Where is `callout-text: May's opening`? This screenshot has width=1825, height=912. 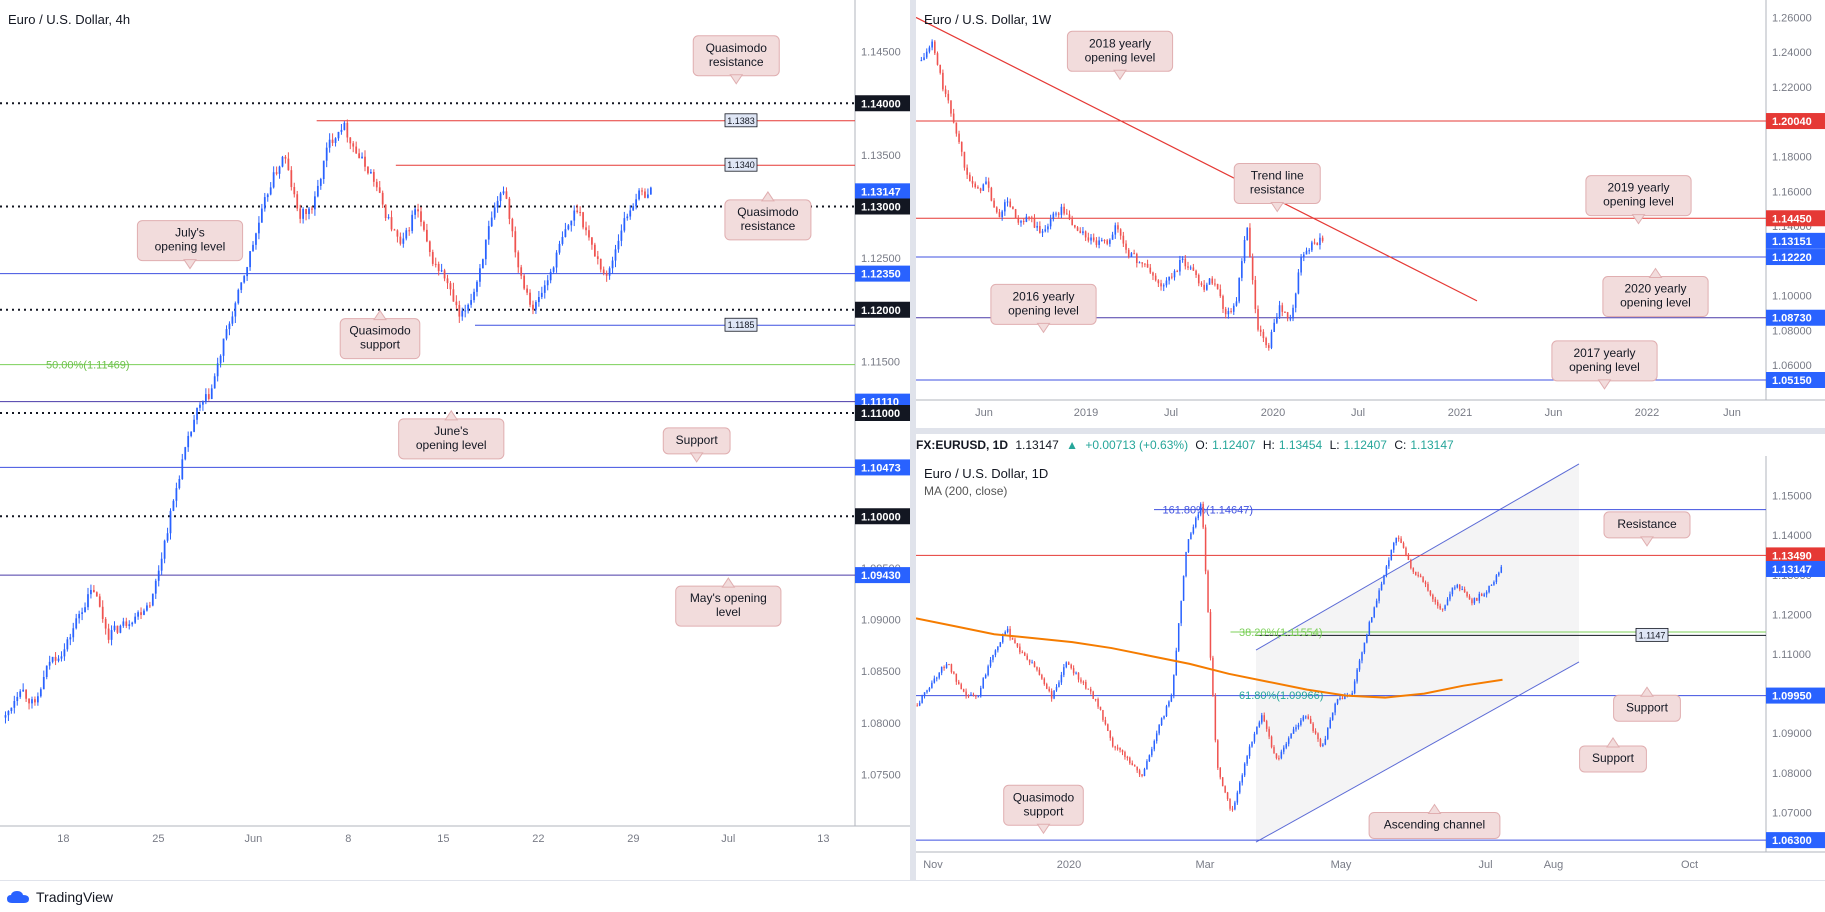 callout-text: May's opening is located at coordinates (728, 598).